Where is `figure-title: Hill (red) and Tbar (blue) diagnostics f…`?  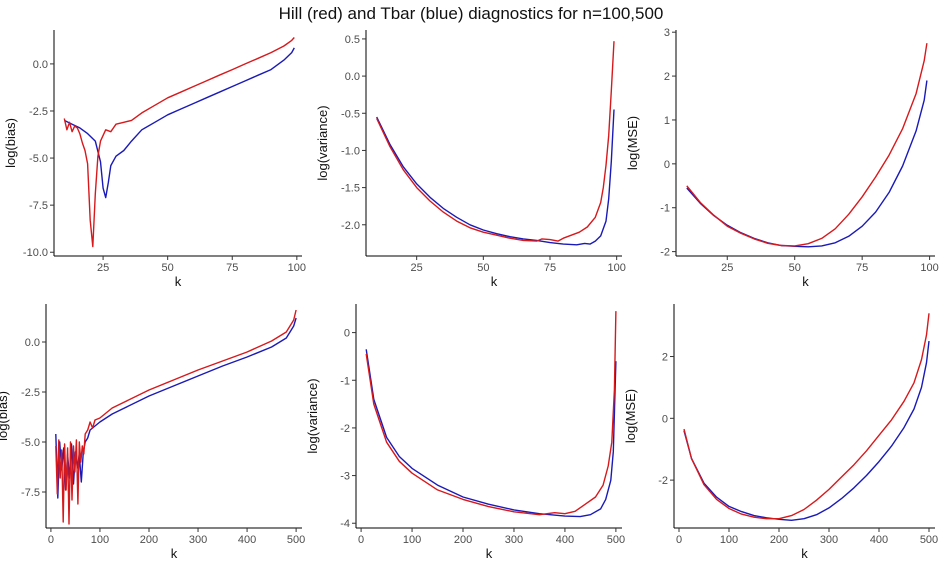 figure-title: Hill (red) and Tbar (blue) diagnostics f… is located at coordinates (471, 13).